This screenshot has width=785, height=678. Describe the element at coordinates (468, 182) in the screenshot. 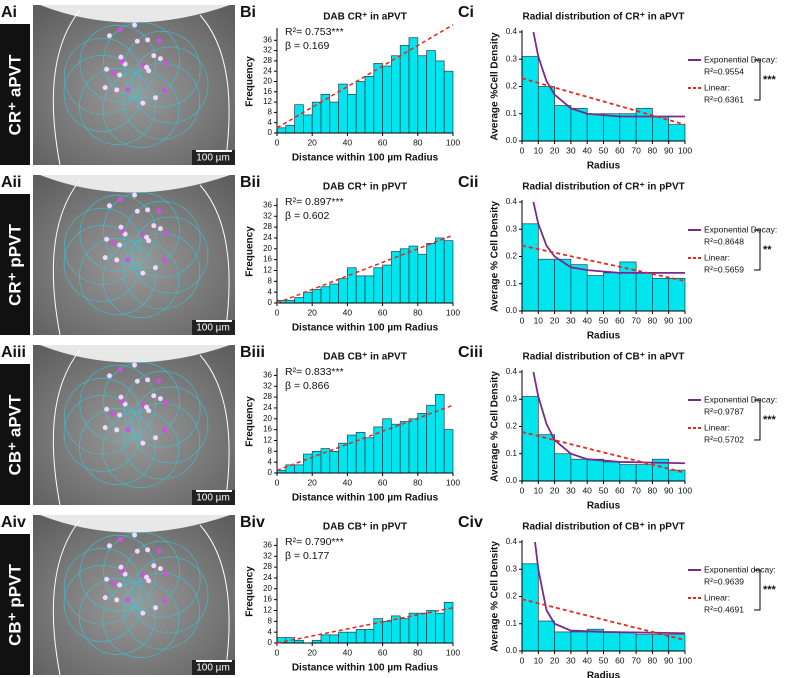

I see `panel-label: Cii` at that location.